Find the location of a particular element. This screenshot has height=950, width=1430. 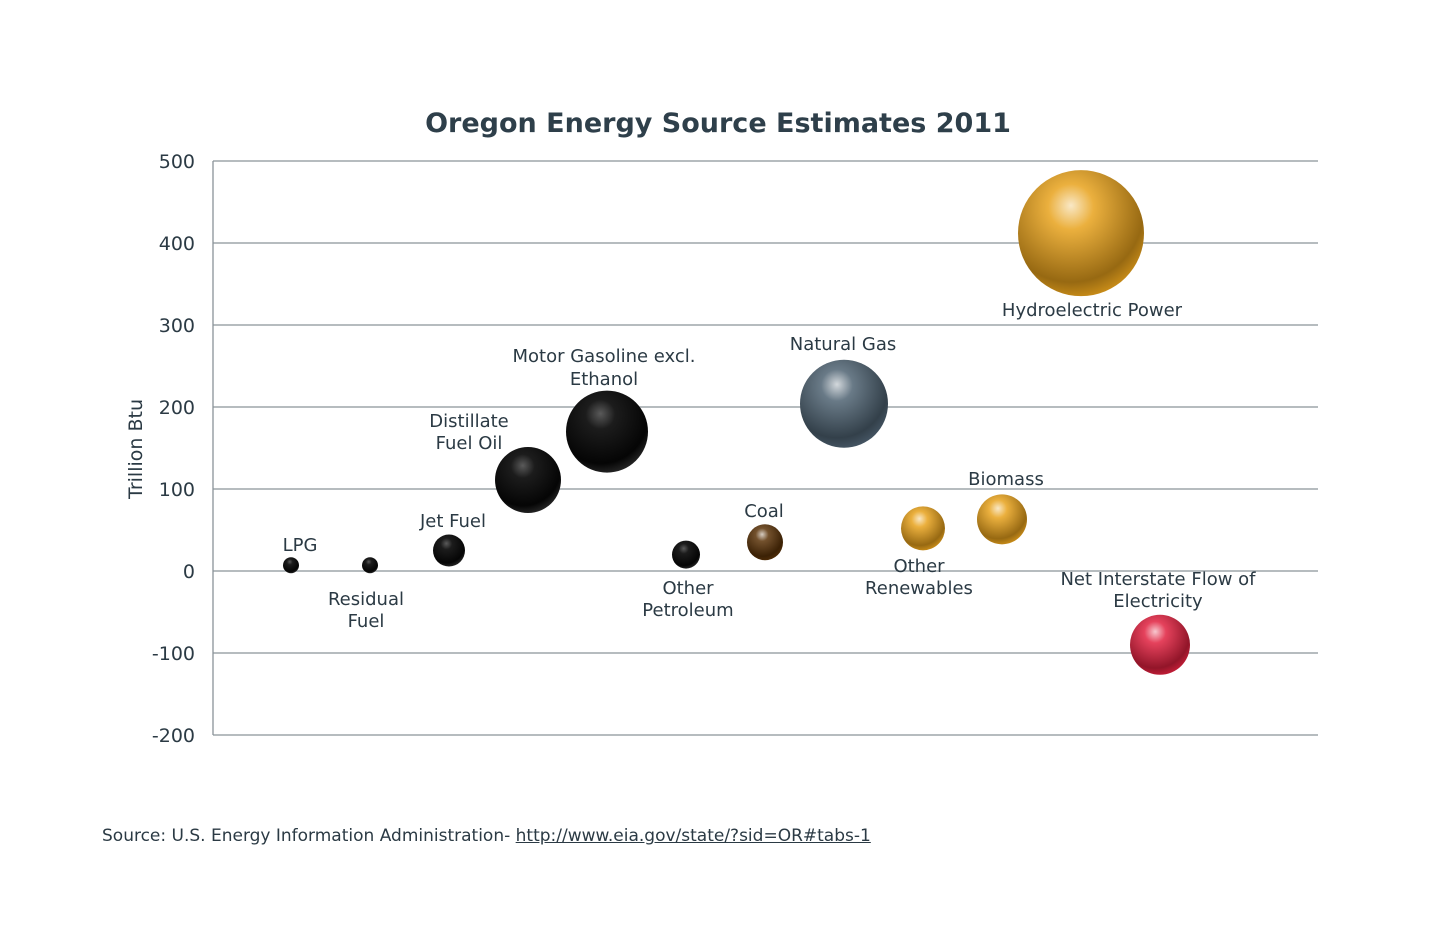

chart-title: Oregon Energy Source Estimates 2011 is located at coordinates (718, 123).